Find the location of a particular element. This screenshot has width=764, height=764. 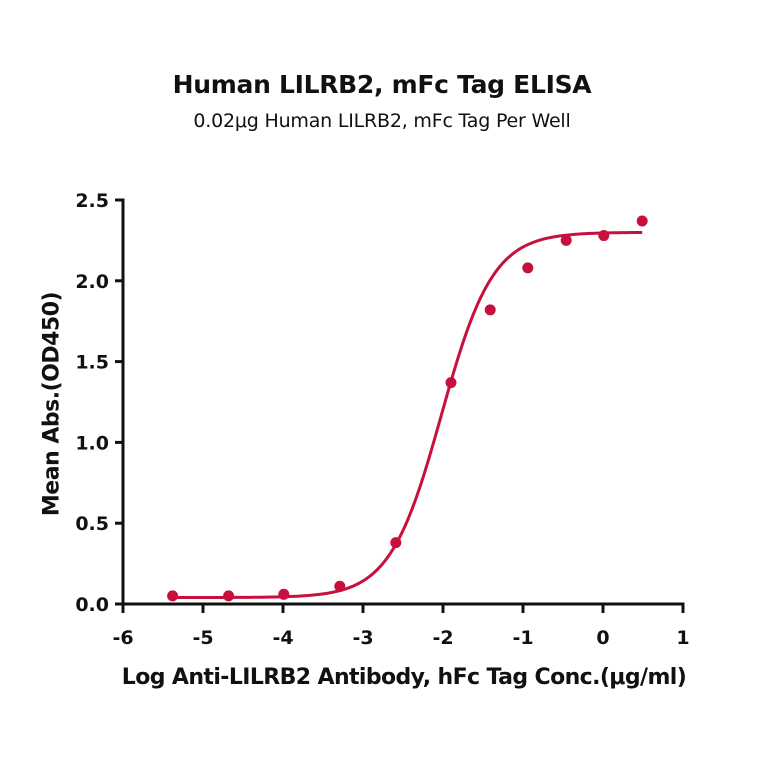

y-tick-label: 0.0 is located at coordinates (92, 605).